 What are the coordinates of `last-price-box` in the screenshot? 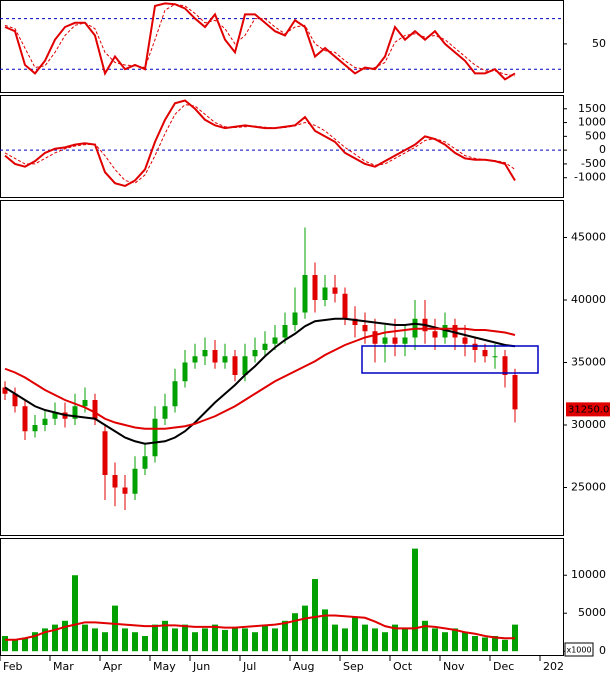 It's located at (588, 409).